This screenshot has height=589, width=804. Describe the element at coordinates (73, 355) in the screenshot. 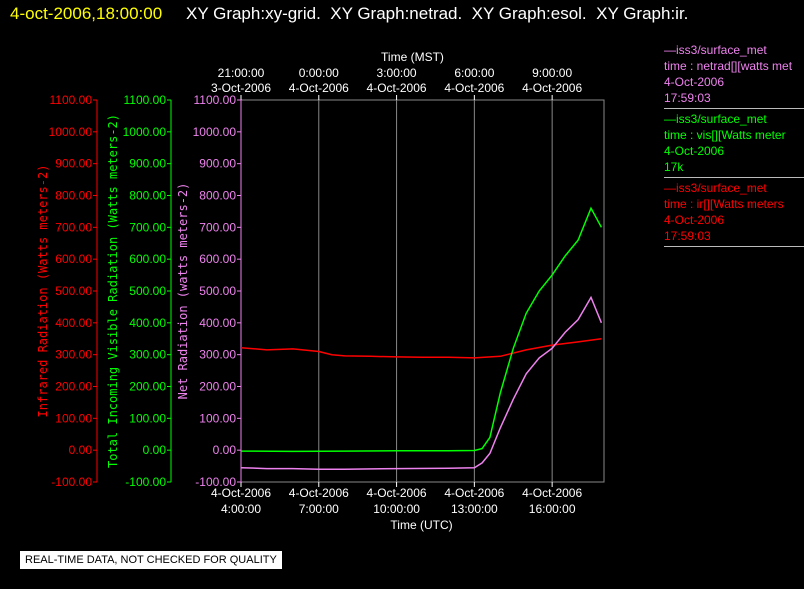

I see `ir-y-tick-label: 300.00` at that location.